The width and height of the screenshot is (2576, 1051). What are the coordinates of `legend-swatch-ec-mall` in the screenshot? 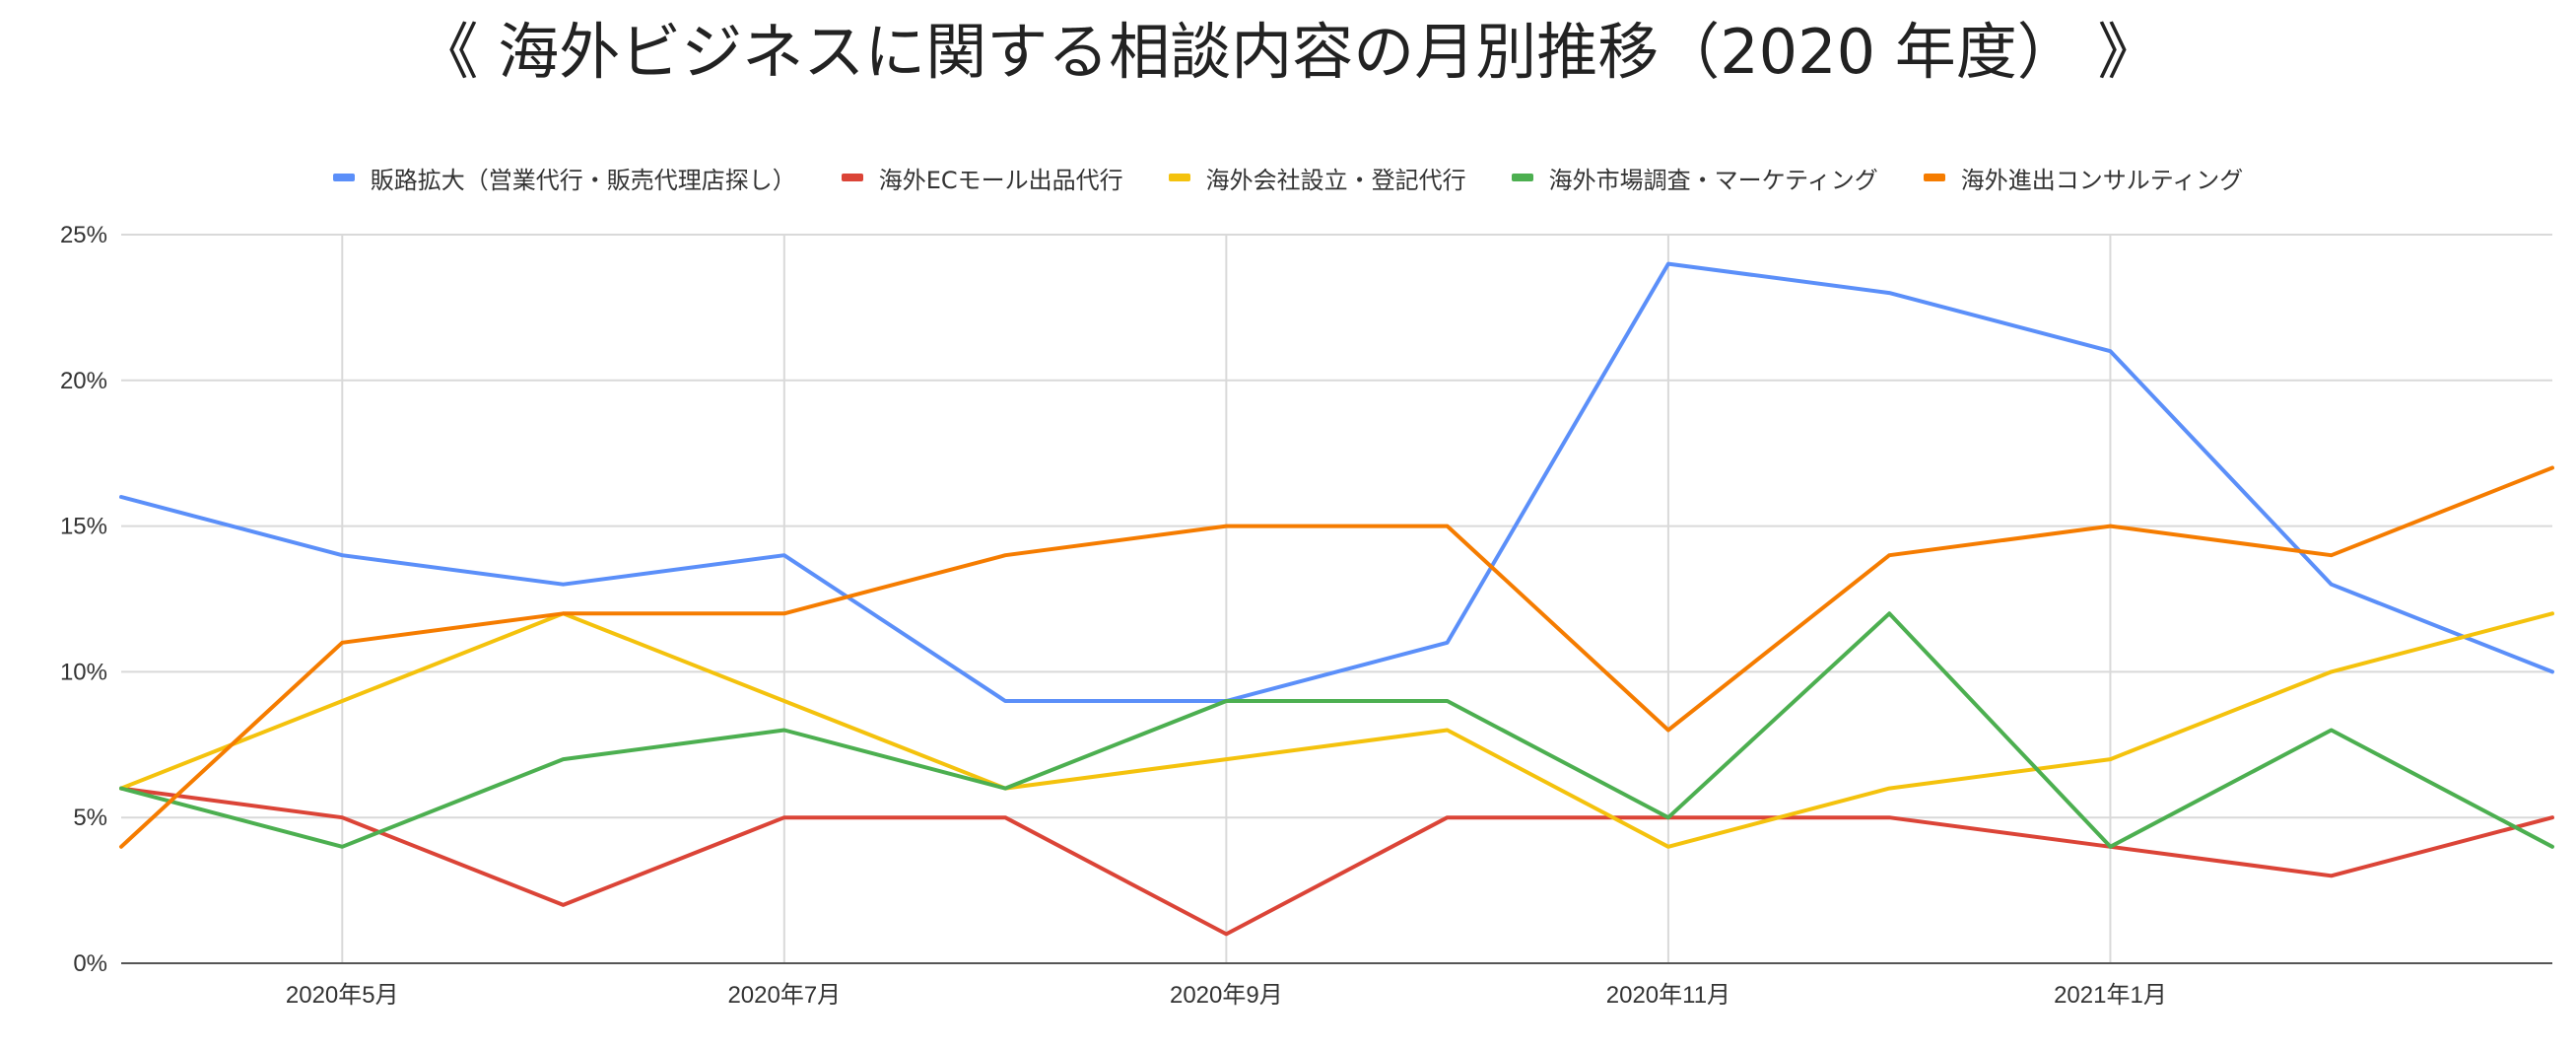 It's located at (852, 178).